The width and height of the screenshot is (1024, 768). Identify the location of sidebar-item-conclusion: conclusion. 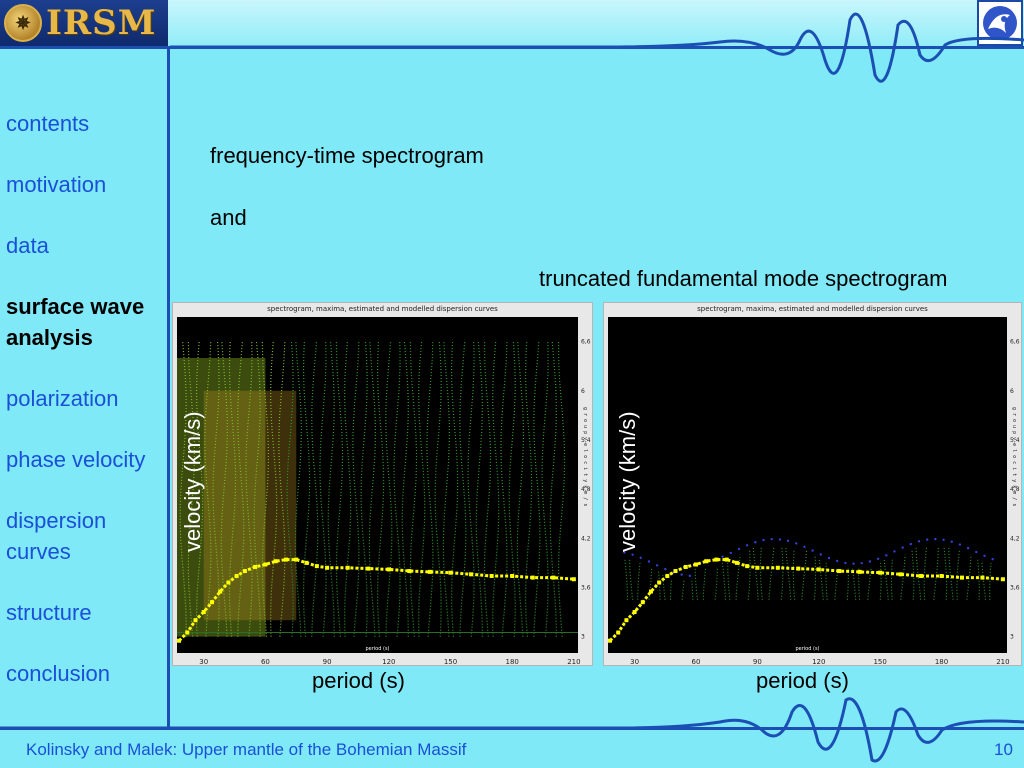
(58, 673).